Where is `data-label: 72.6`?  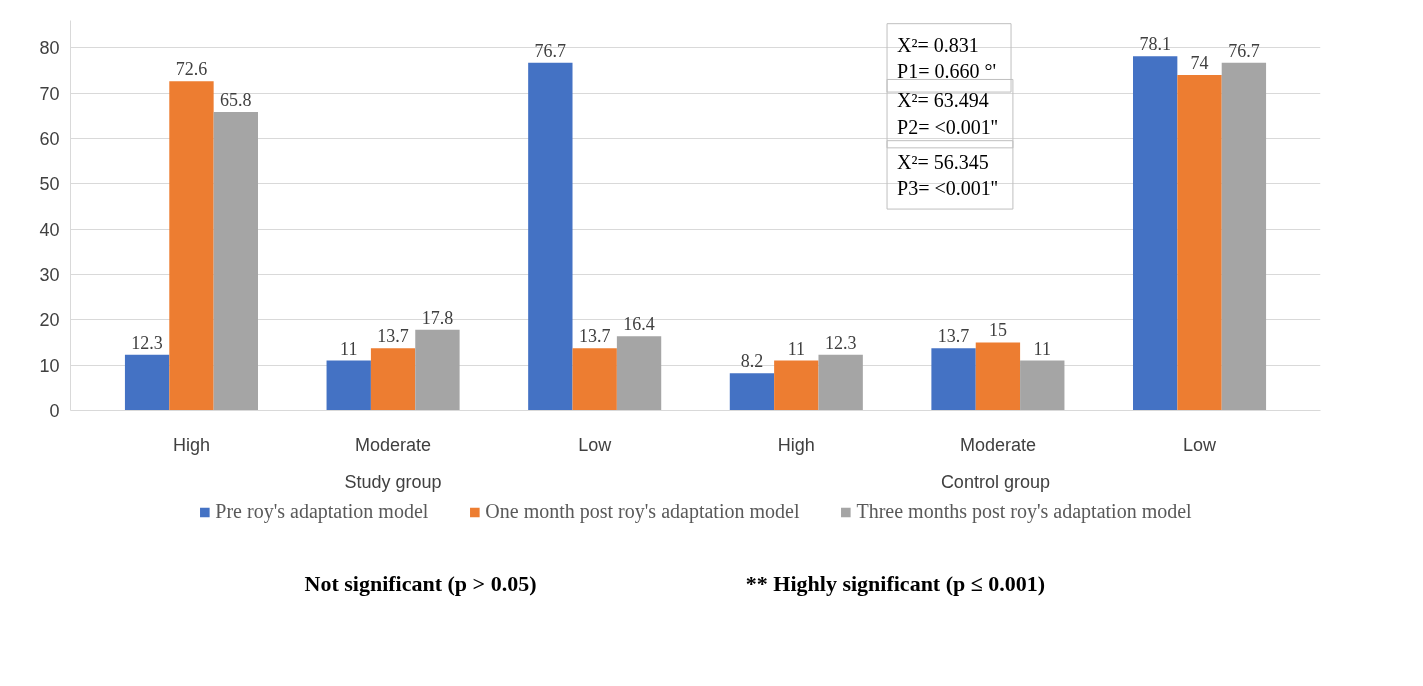 data-label: 72.6 is located at coordinates (191, 69).